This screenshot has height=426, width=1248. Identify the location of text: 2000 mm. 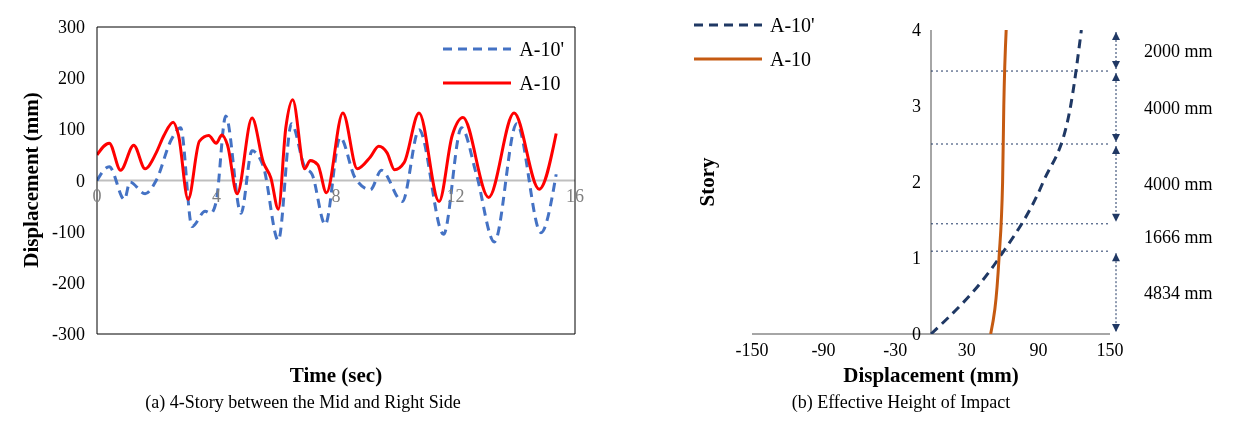
(1178, 50).